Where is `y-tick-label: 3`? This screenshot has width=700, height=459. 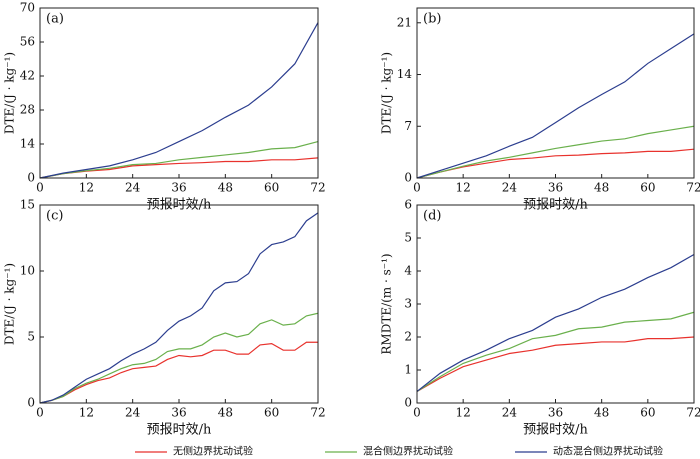
y-tick-label: 3 is located at coordinates (408, 304).